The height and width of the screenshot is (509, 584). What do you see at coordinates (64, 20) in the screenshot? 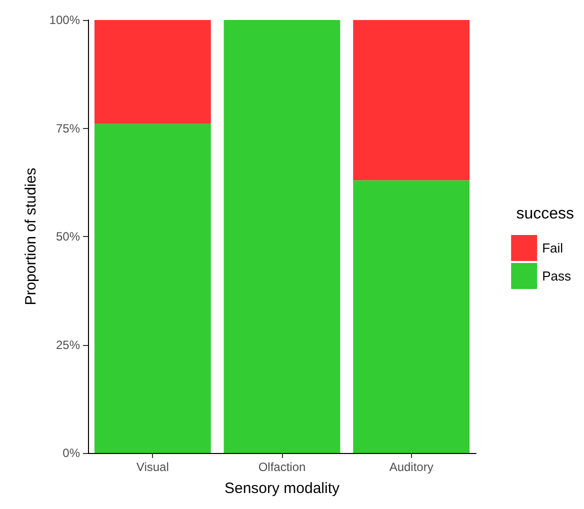
I see `y-tick-label: 100%` at bounding box center [64, 20].